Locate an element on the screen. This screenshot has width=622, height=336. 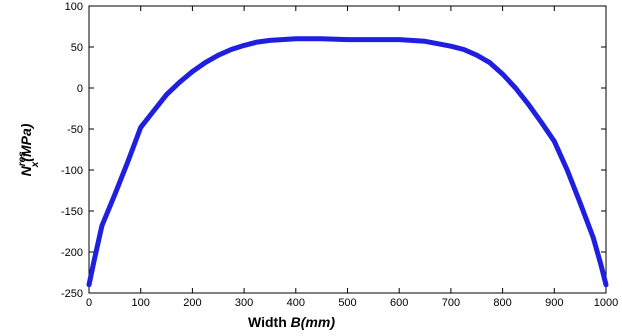
x-tick-label: 700 is located at coordinates (451, 303).